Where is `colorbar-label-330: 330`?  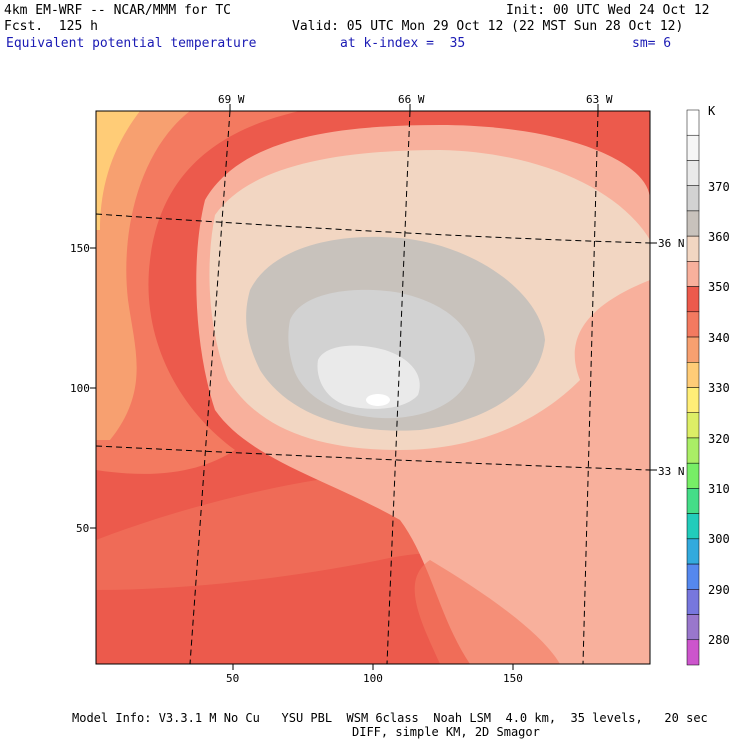 colorbar-label-330: 330 is located at coordinates (719, 388).